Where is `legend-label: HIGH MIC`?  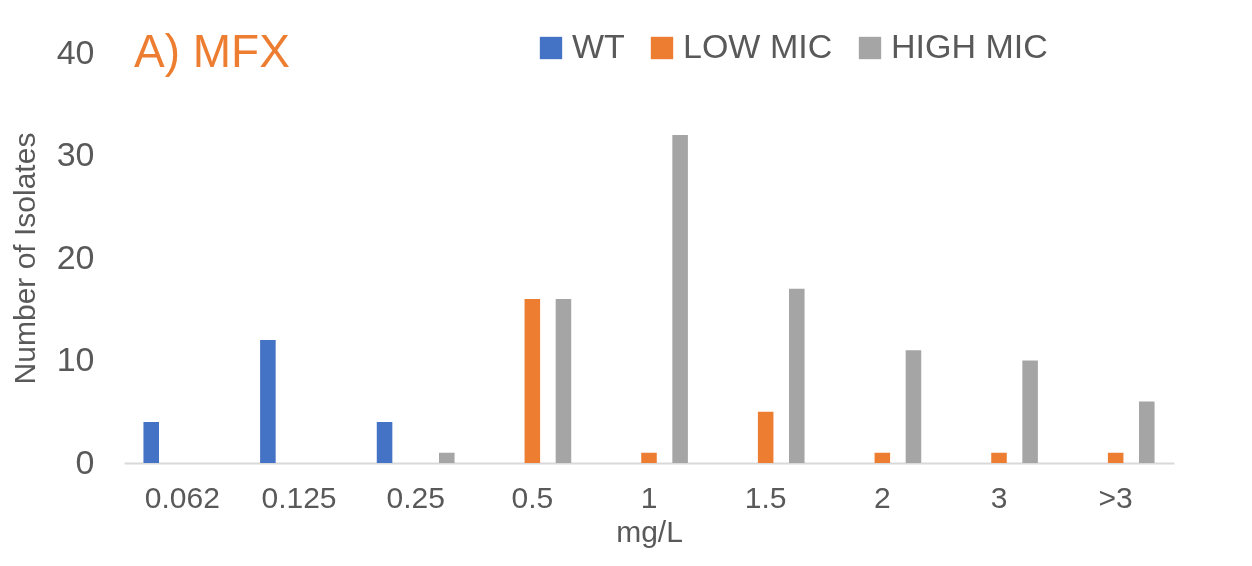
legend-label: HIGH MIC is located at coordinates (969, 46).